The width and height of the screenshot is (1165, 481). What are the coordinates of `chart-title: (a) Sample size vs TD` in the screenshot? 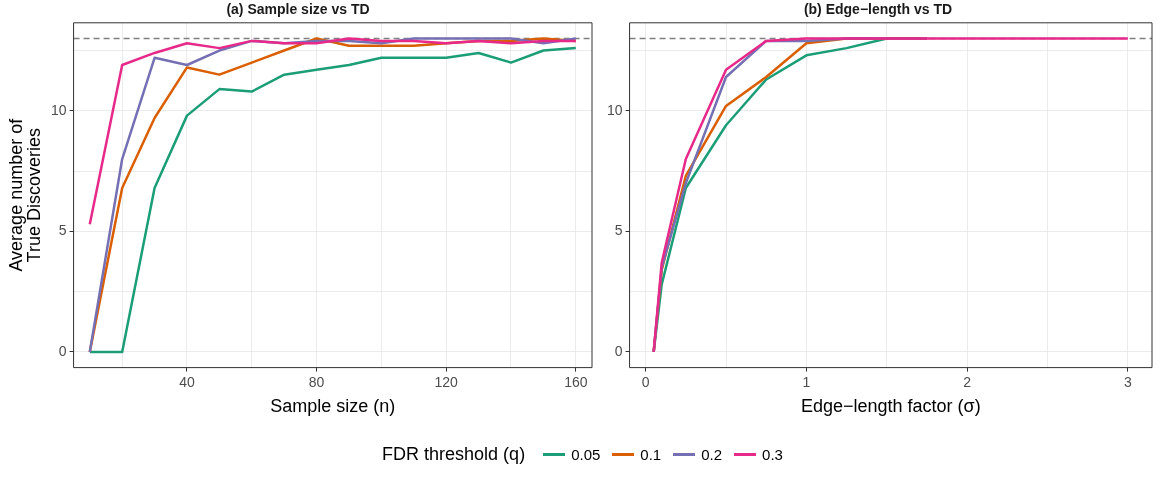 It's located at (298, 9).